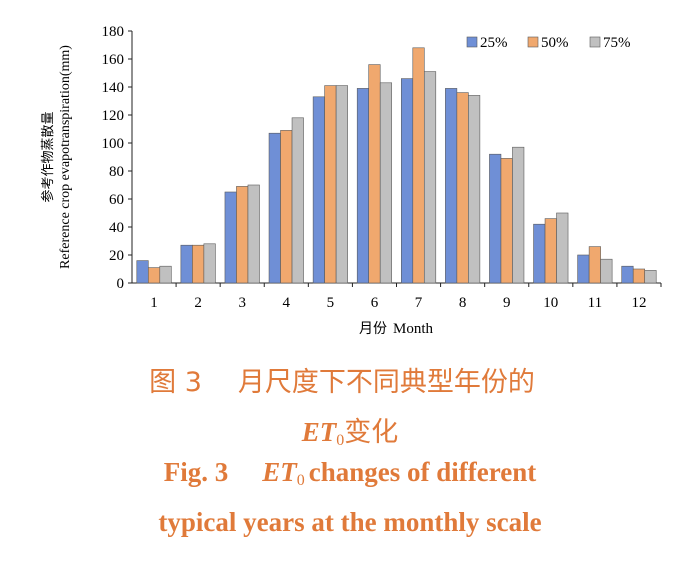 Image resolution: width=700 pixels, height=568 pixels. What do you see at coordinates (595, 303) in the screenshot?
I see `x-tick-label: 11` at bounding box center [595, 303].